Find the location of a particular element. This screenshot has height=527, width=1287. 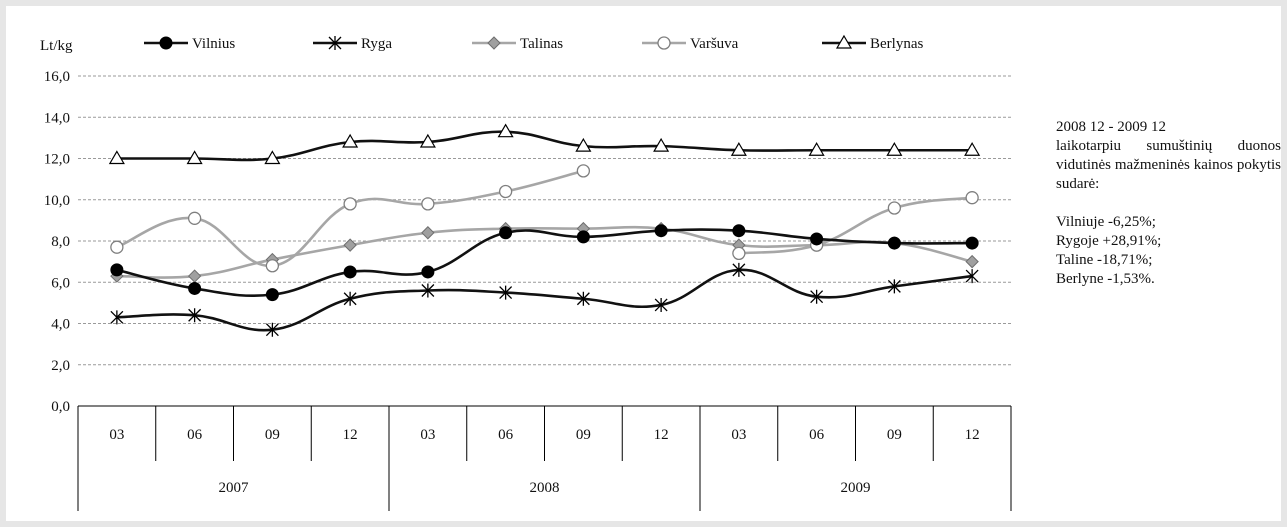

legend-marker-varuva is located at coordinates (664, 43).